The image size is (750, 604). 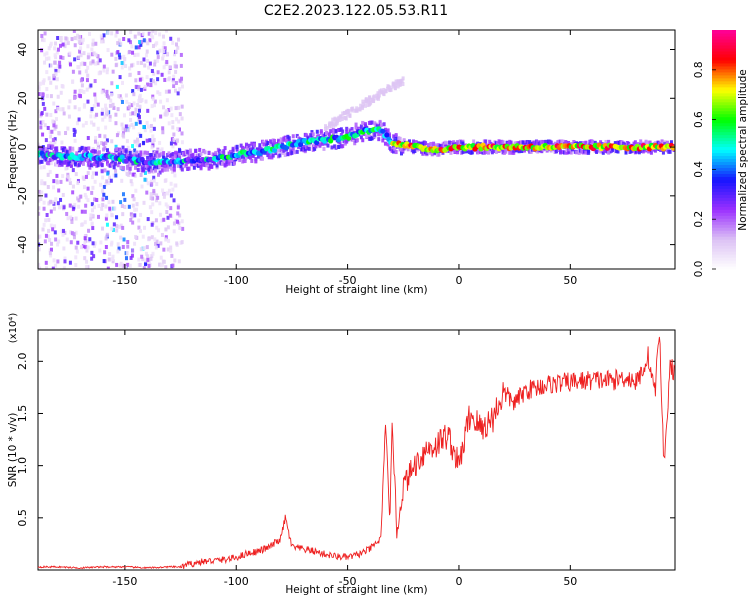 What do you see at coordinates (22, 50) in the screenshot?
I see `y-tick-label: 40` at bounding box center [22, 50].